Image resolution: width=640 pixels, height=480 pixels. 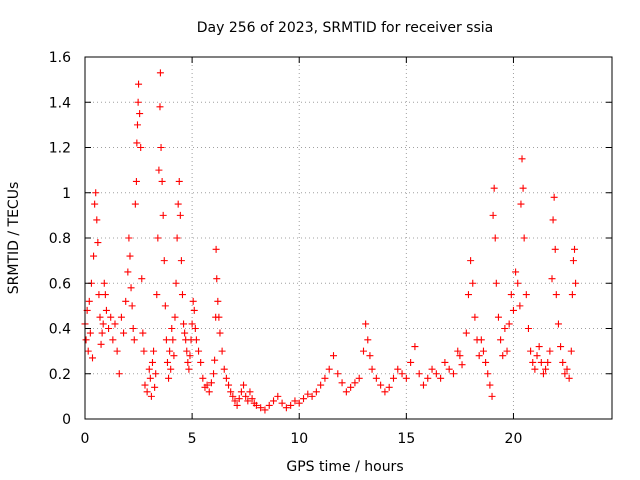 What do you see at coordinates (66, 420) in the screenshot?
I see `y-tick-label: 0` at bounding box center [66, 420].